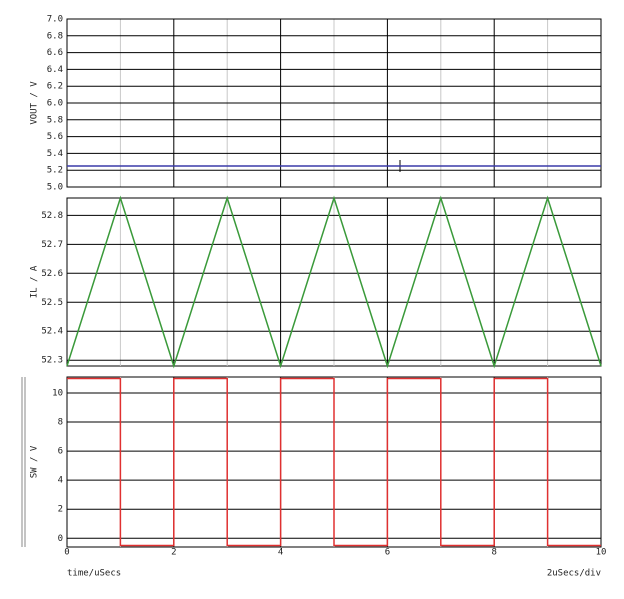  What do you see at coordinates (601, 553) in the screenshot?
I see `x-tick-label: 10` at bounding box center [601, 553].